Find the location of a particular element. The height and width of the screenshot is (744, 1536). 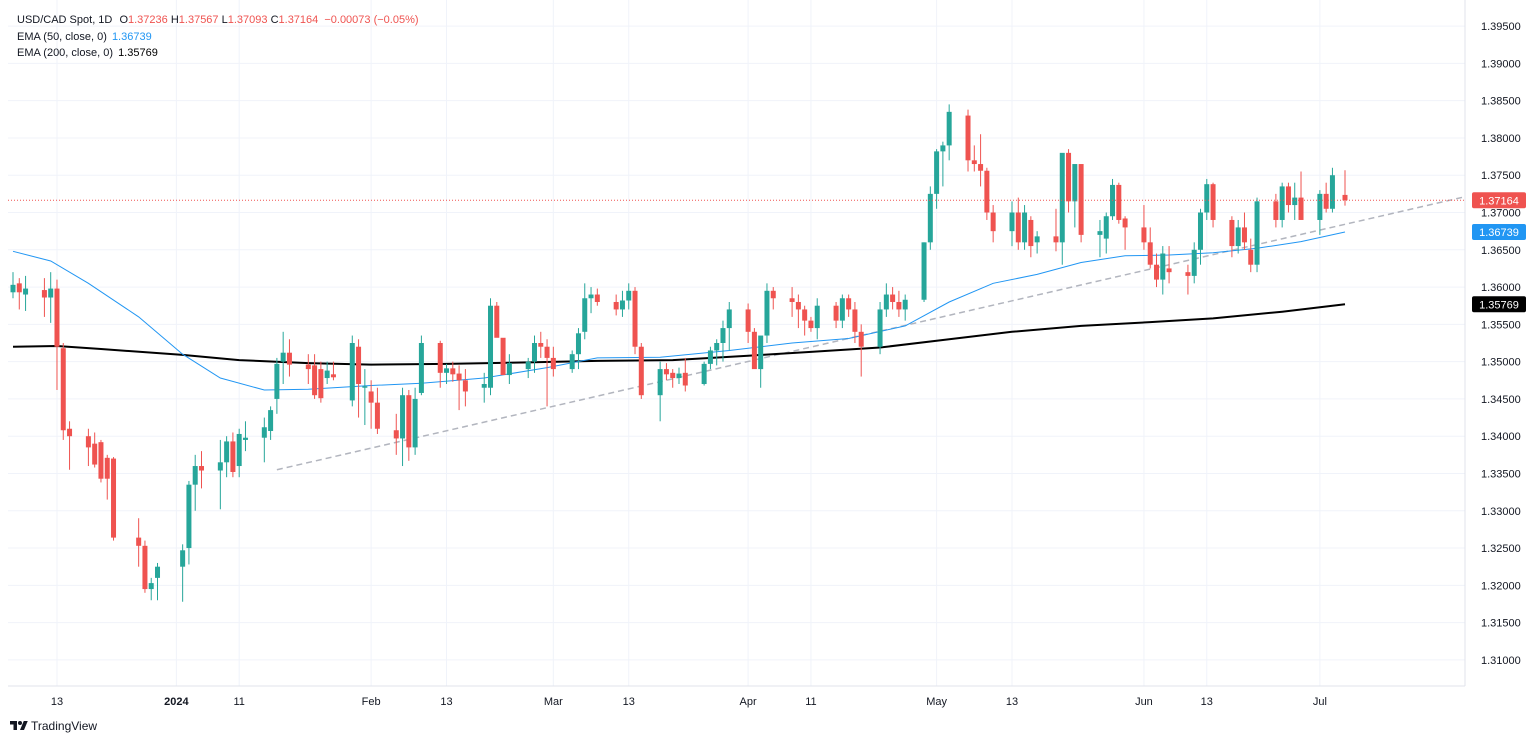

legend-ema50-label: EMA (50, close, 0) is located at coordinates (62, 36).